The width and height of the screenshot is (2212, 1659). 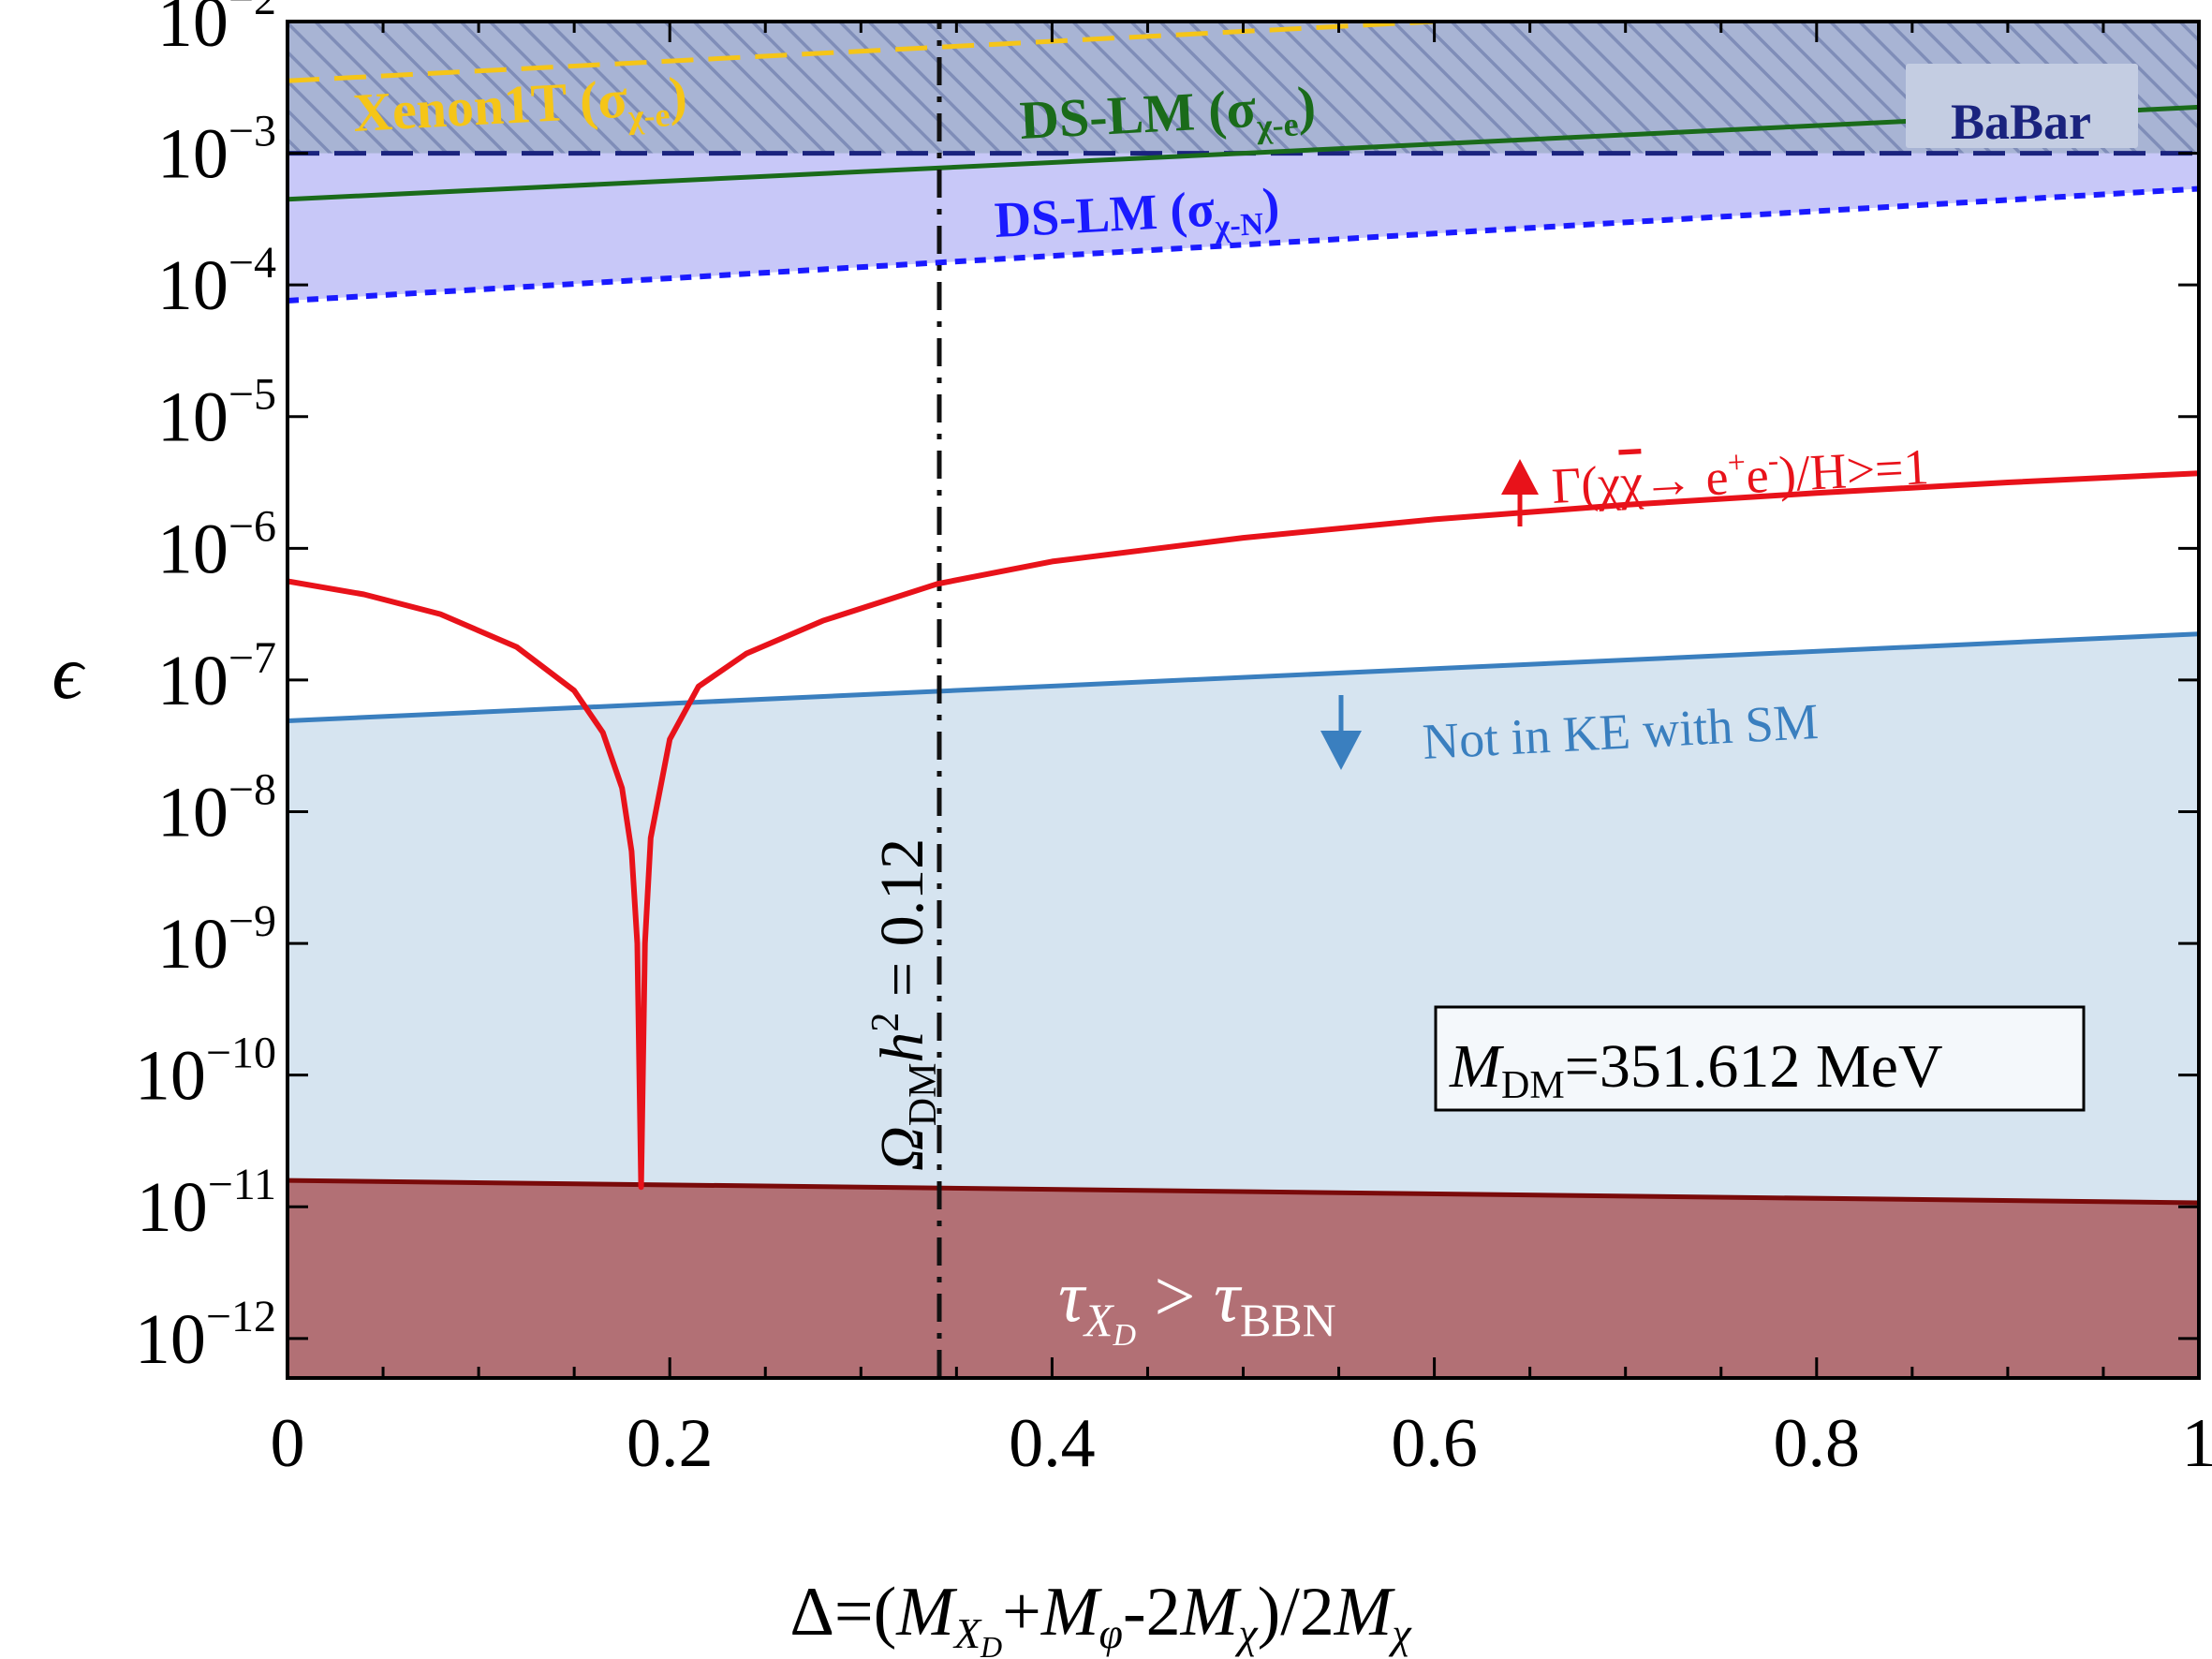 What do you see at coordinates (1434, 1443) in the screenshot?
I see `x-tick-label: 0.6` at bounding box center [1434, 1443].